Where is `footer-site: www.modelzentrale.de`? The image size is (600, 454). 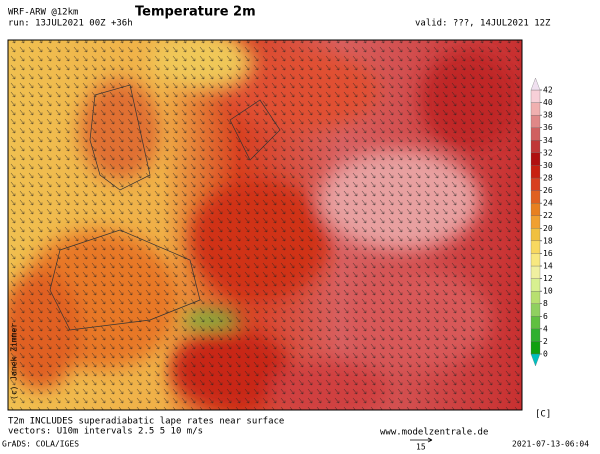
footer-site: www.modelzentrale.de is located at coordinates (434, 433).